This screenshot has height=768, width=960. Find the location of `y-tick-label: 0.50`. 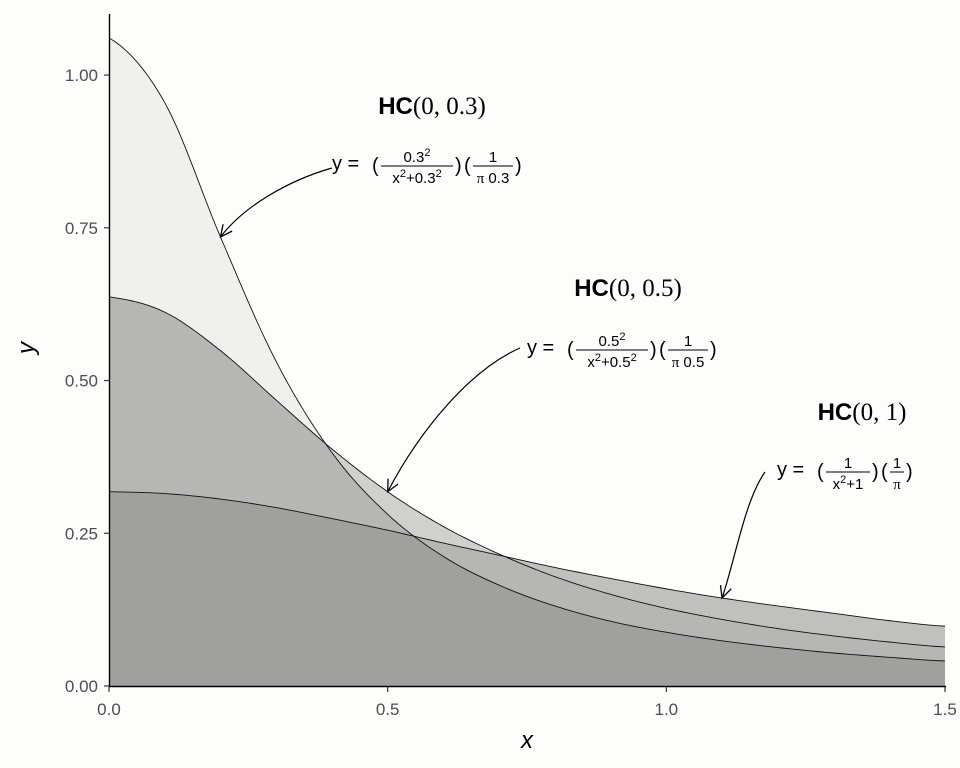

y-tick-label: 0.50 is located at coordinates (81, 381).